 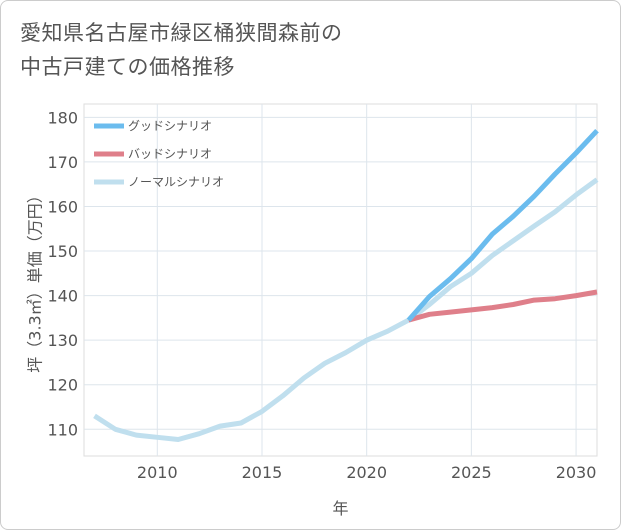 I want to click on x-tick-label: 2025, so click(x=471, y=472).